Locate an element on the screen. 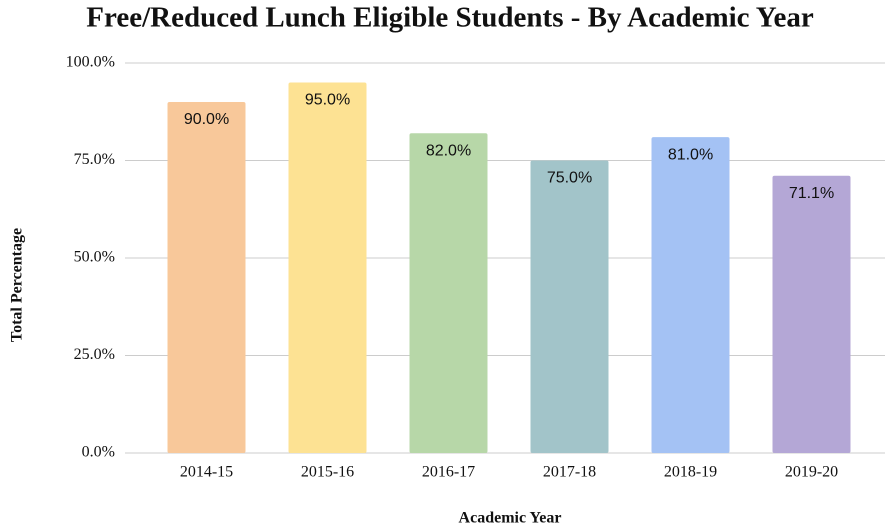 Image resolution: width=886 pixels, height=531 pixels. value-label: 82.0% is located at coordinates (448, 150).